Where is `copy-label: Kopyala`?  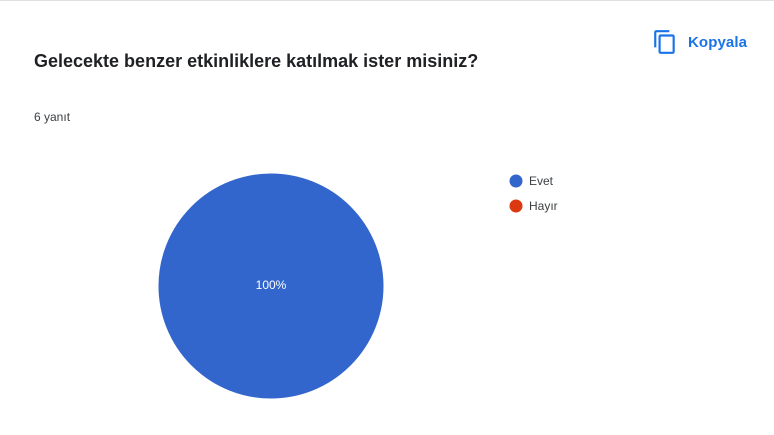 copy-label: Kopyala is located at coordinates (718, 42).